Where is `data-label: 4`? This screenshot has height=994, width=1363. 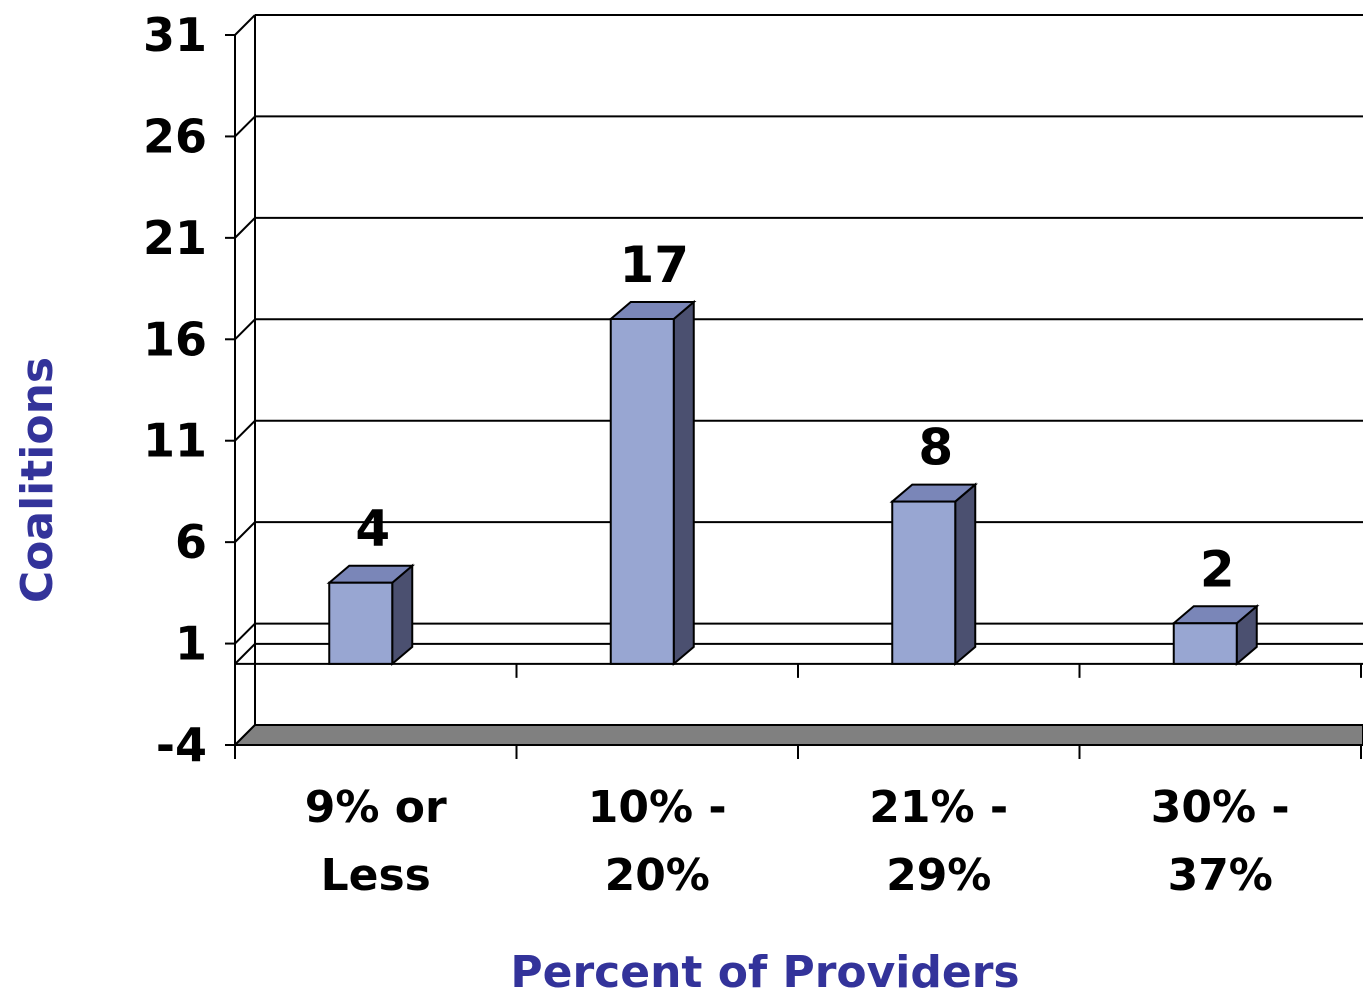 data-label: 4 is located at coordinates (372, 529).